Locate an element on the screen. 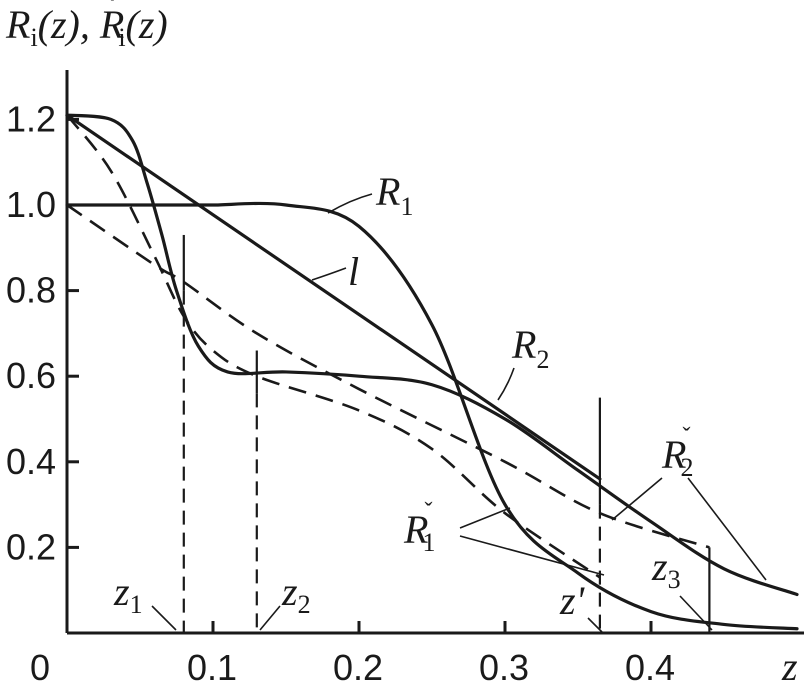  x-tick-label: 0 is located at coordinates (40, 667).